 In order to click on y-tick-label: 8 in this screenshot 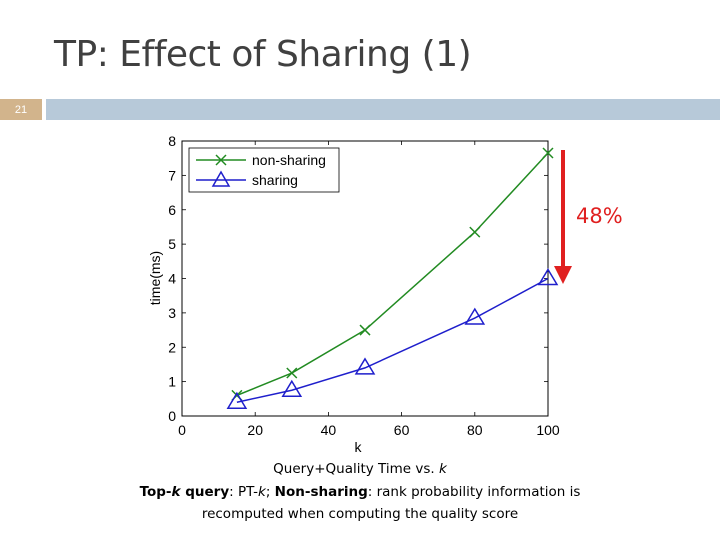, I will do `click(172, 141)`.